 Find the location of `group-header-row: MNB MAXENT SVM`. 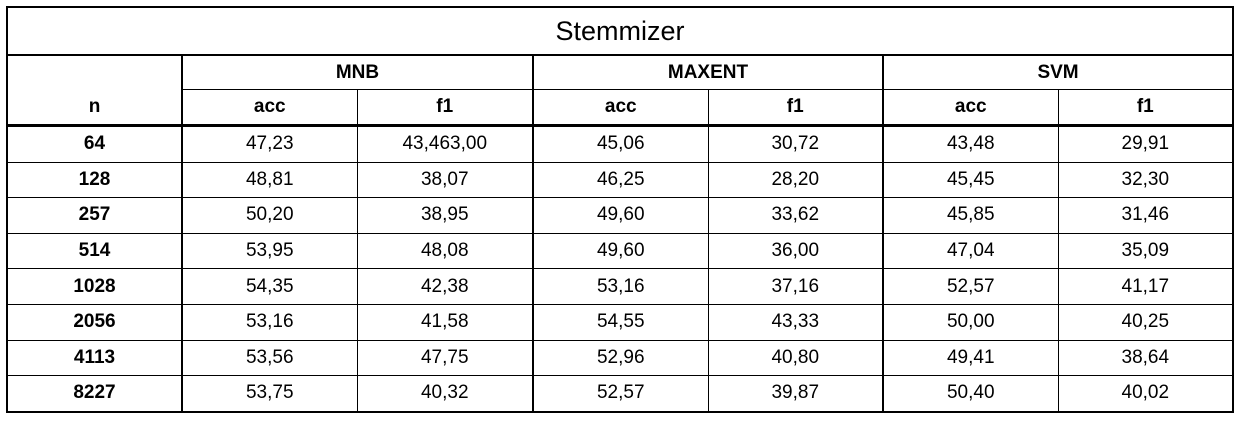

group-header-row: MNB MAXENT SVM is located at coordinates (620, 72).